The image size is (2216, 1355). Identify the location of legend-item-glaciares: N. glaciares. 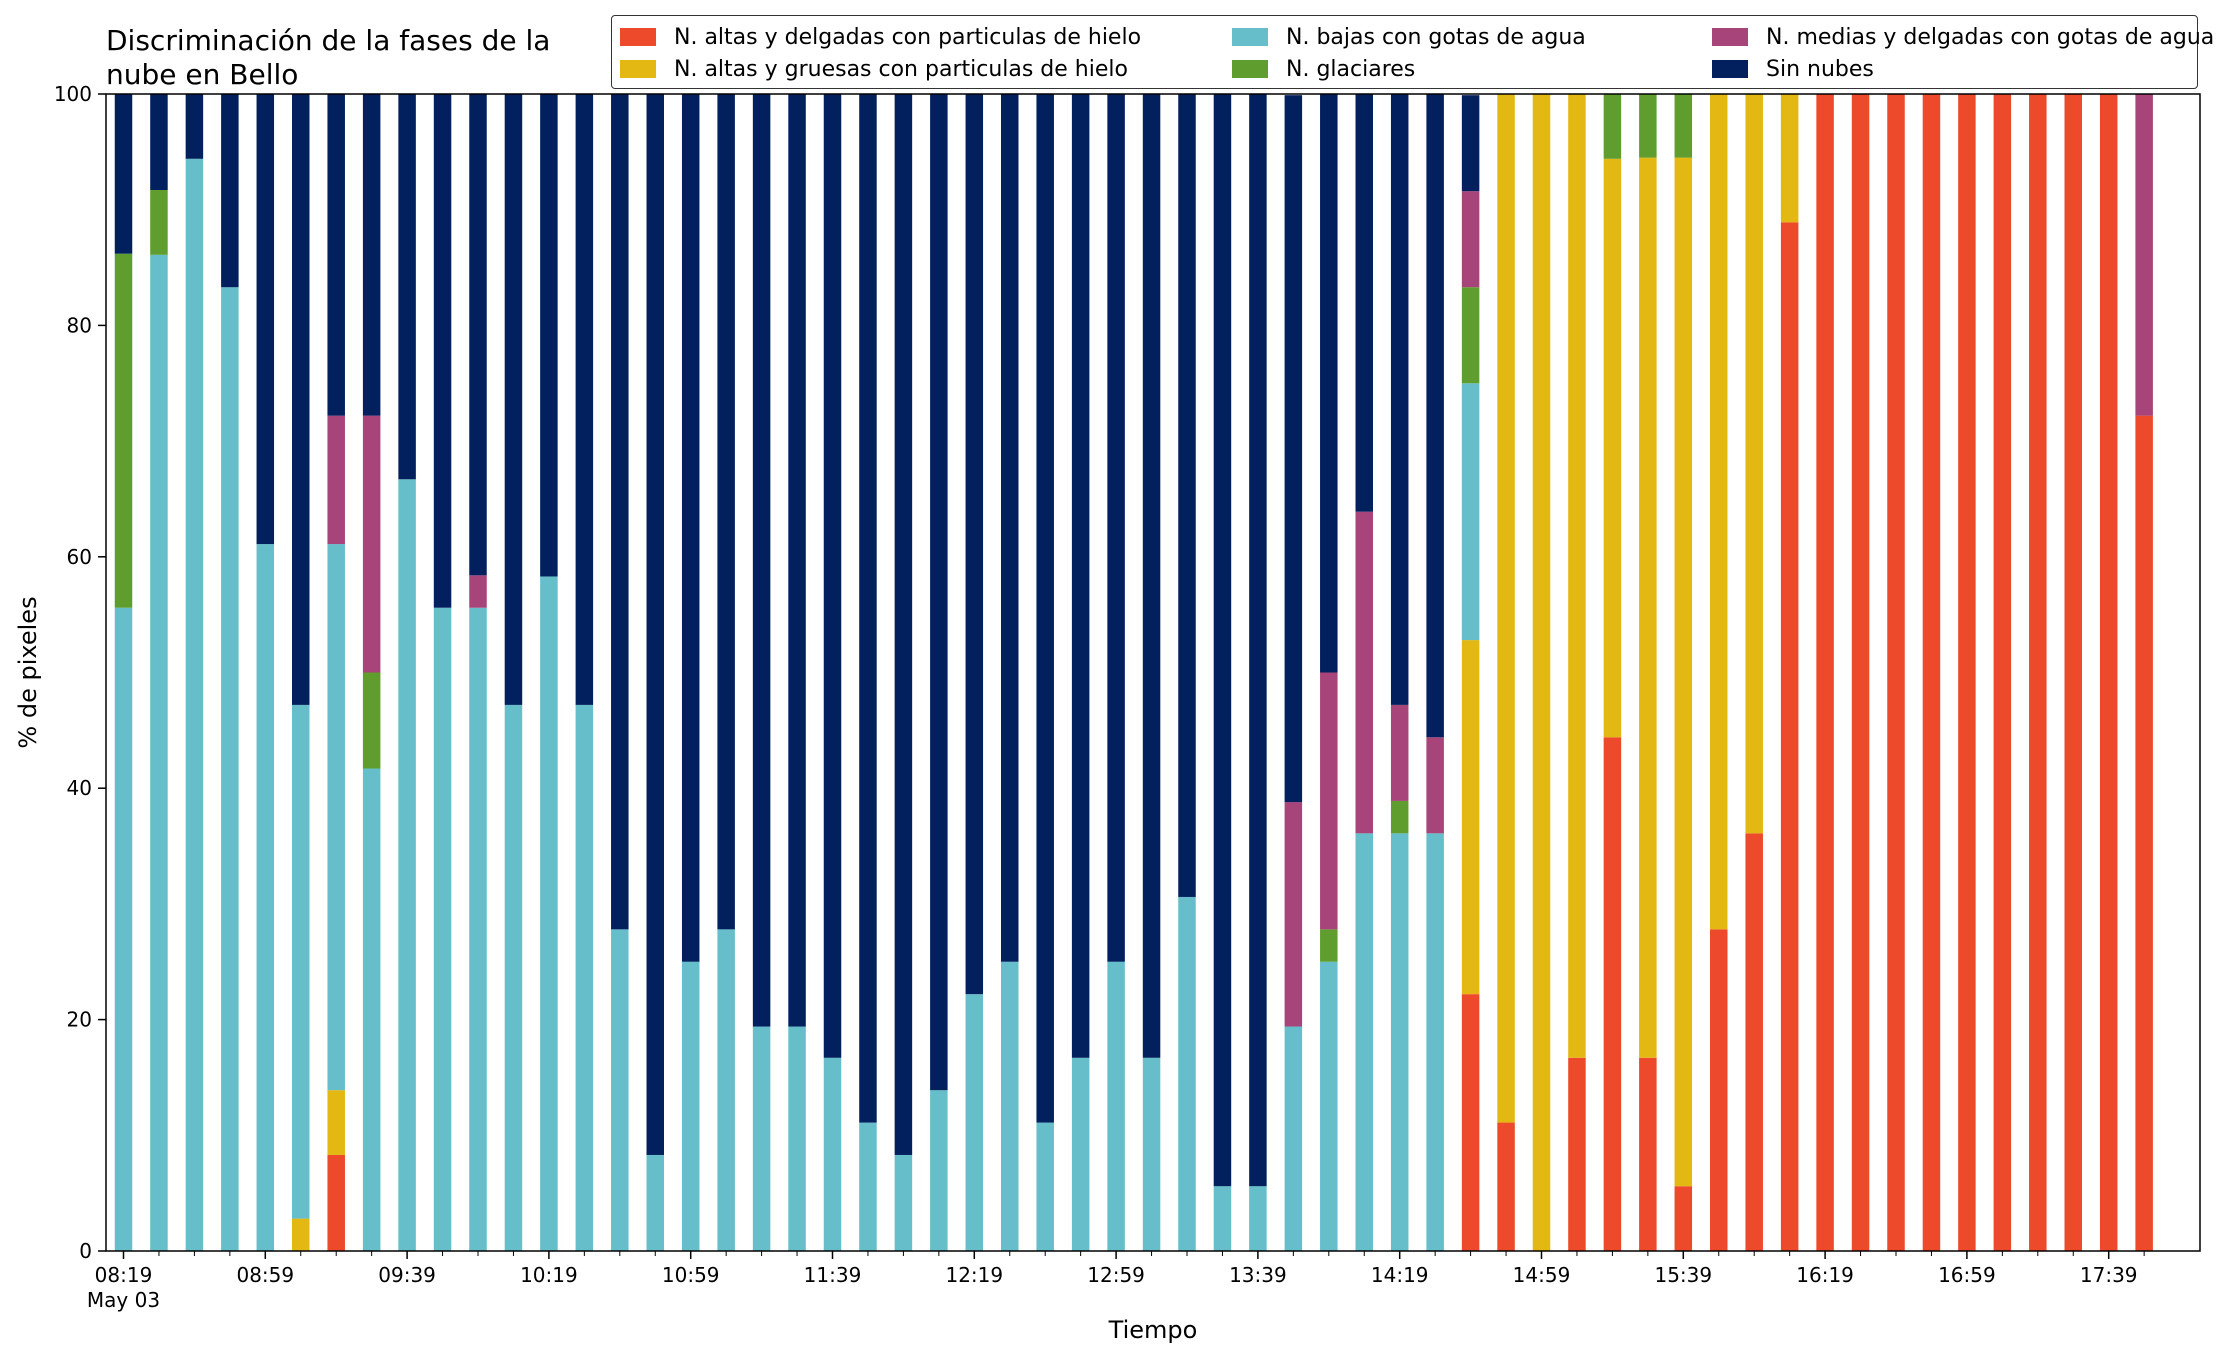
(1323, 69).